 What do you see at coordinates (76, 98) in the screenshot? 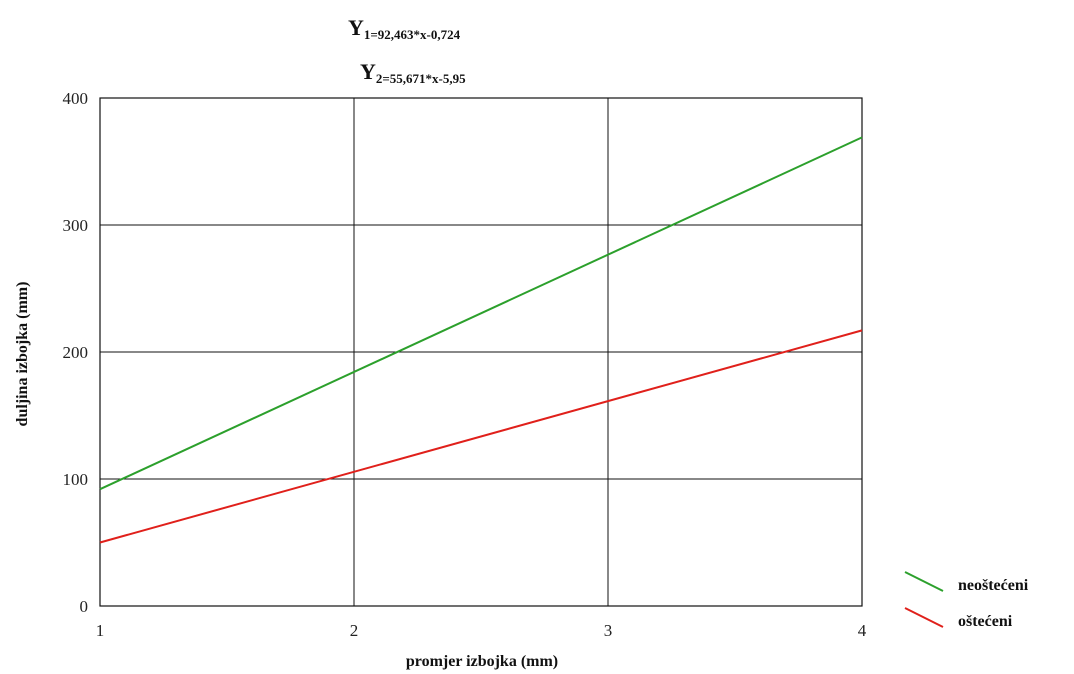
I see `y-tick-label: 400` at bounding box center [76, 98].